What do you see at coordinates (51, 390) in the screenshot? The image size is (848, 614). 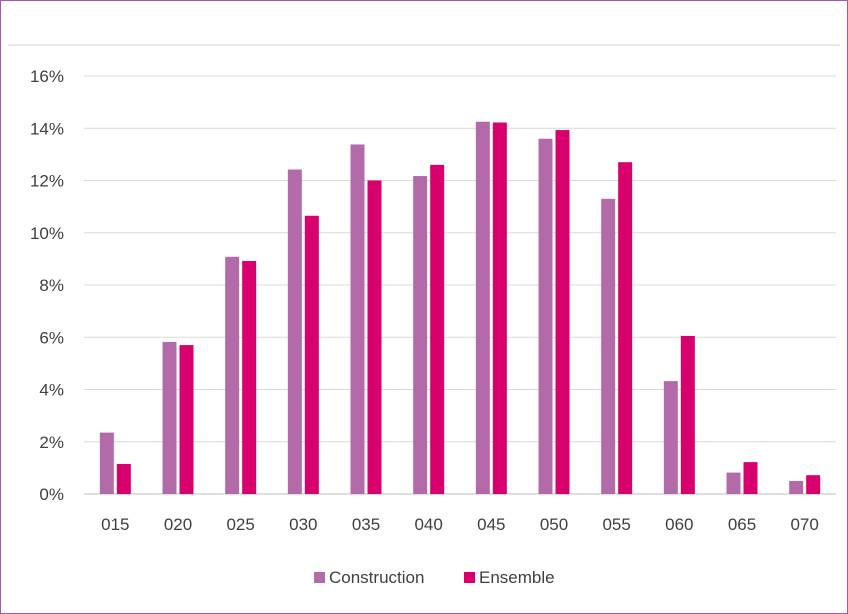 I see `y-tick-label: 4%` at bounding box center [51, 390].